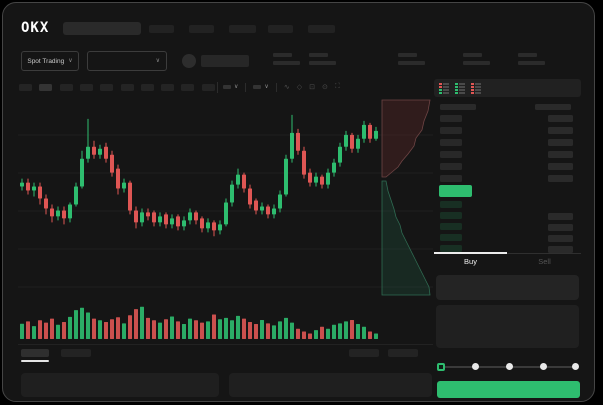 Image resolution: width=603 pixels, height=405 pixels. Describe the element at coordinates (318, 55) in the screenshot. I see `stat-label-placeholder` at that location.